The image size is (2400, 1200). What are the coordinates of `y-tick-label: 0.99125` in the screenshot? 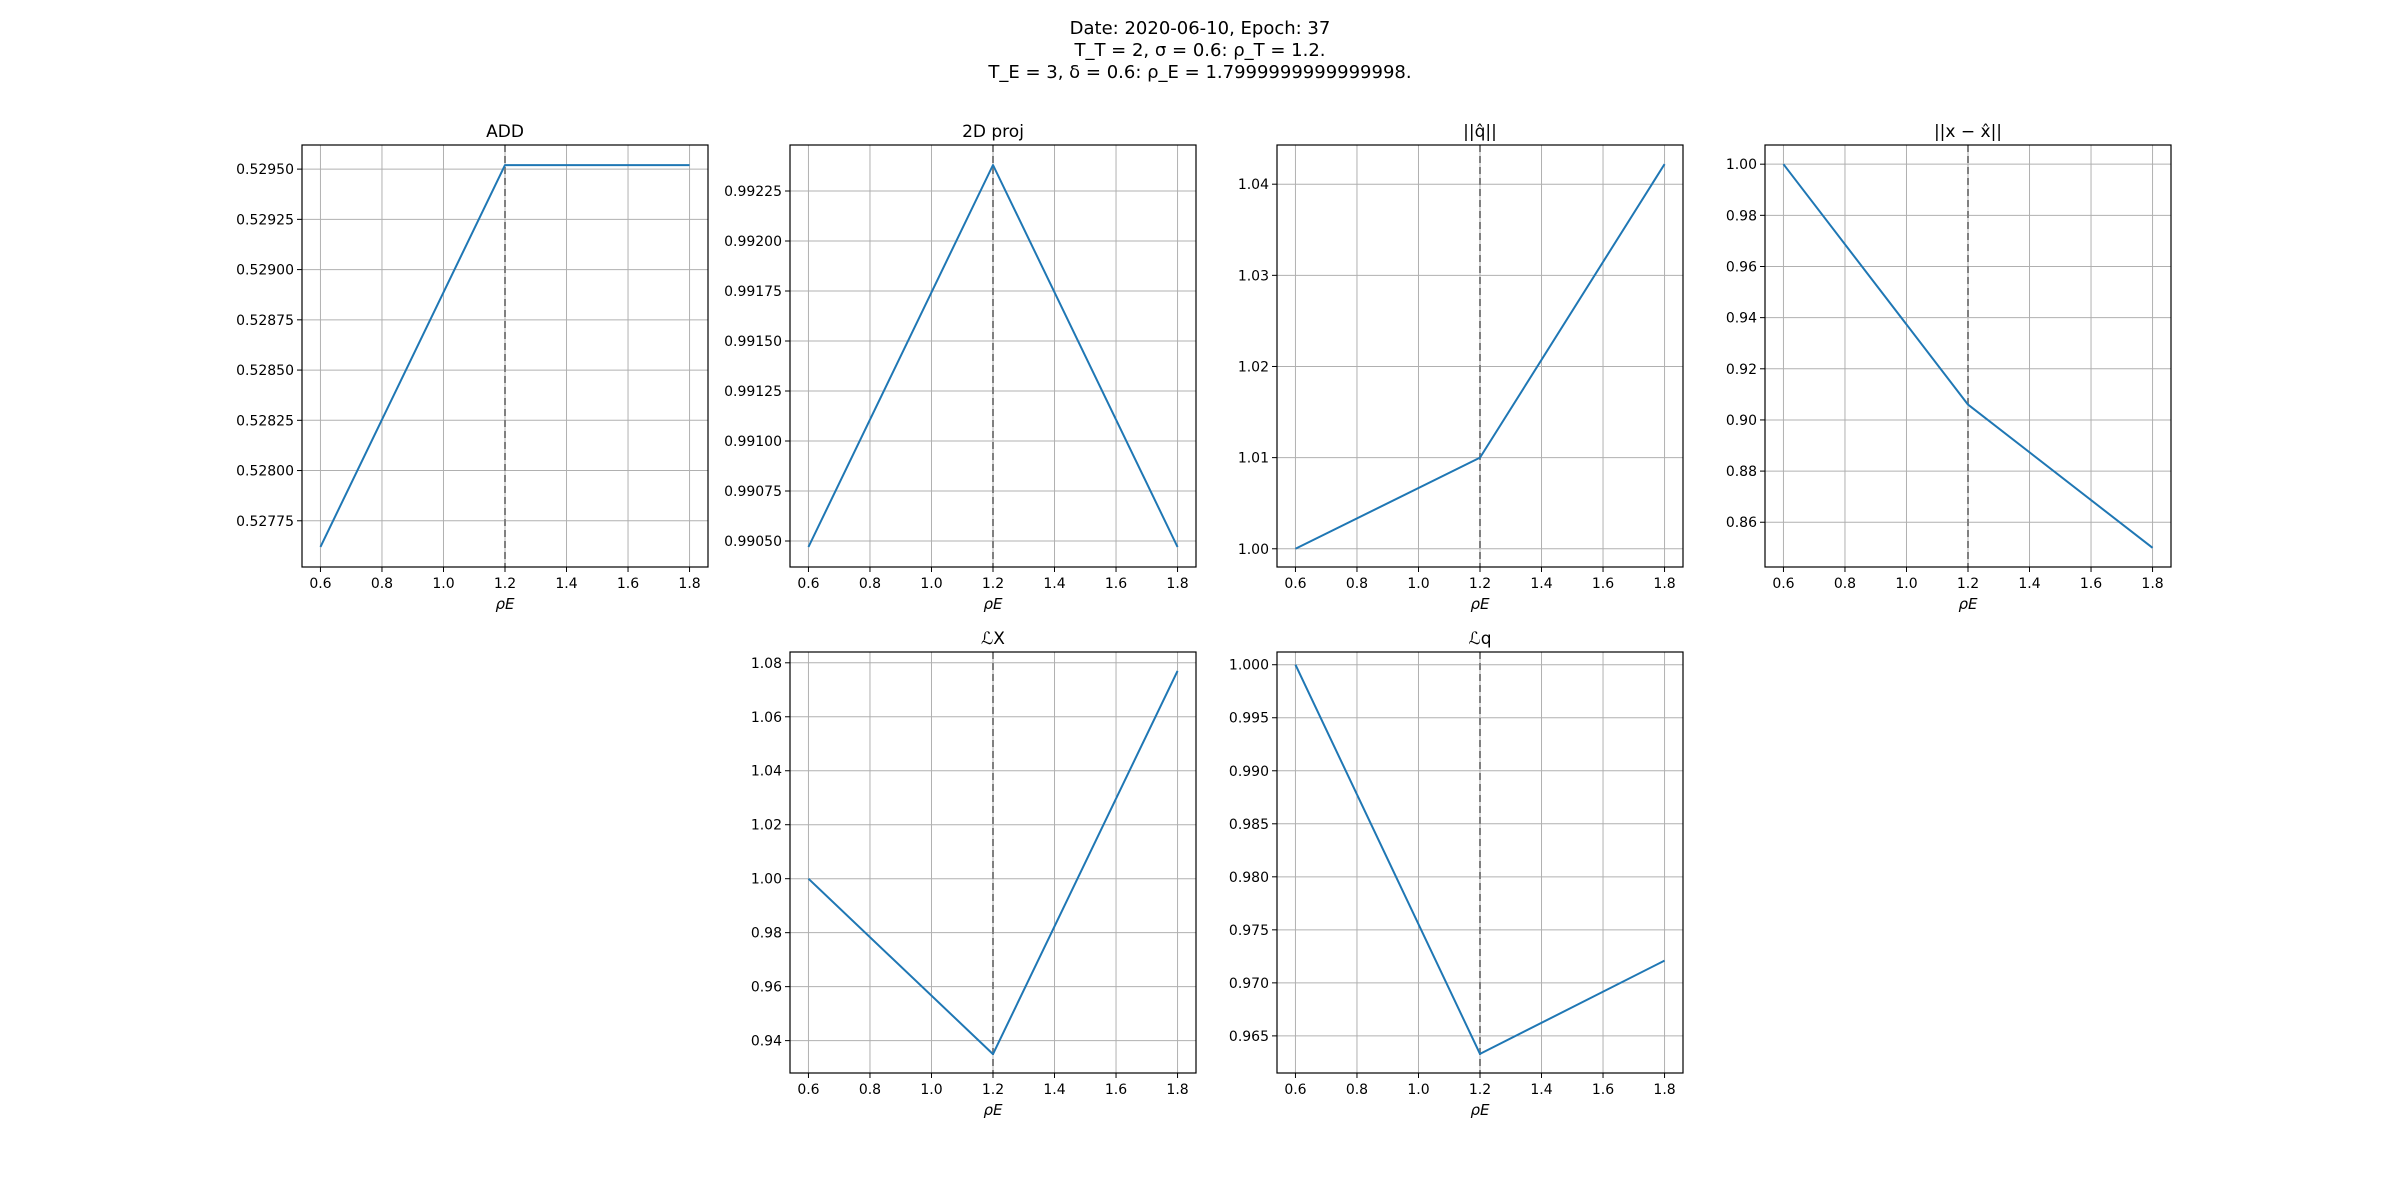 It's located at (753, 392).